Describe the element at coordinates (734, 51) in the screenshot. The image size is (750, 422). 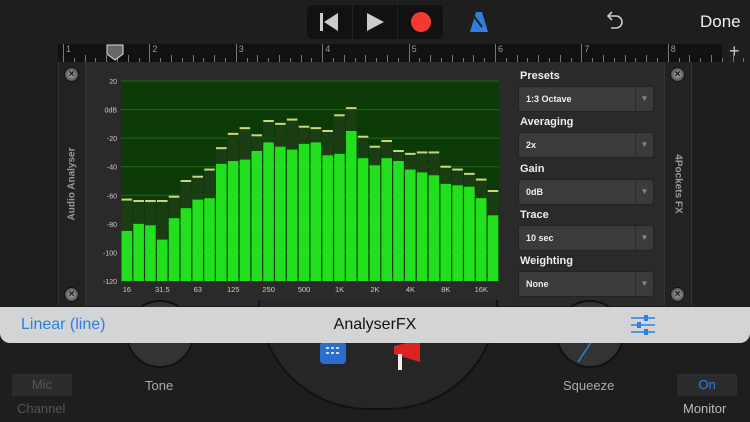
I see `add-button: +` at that location.